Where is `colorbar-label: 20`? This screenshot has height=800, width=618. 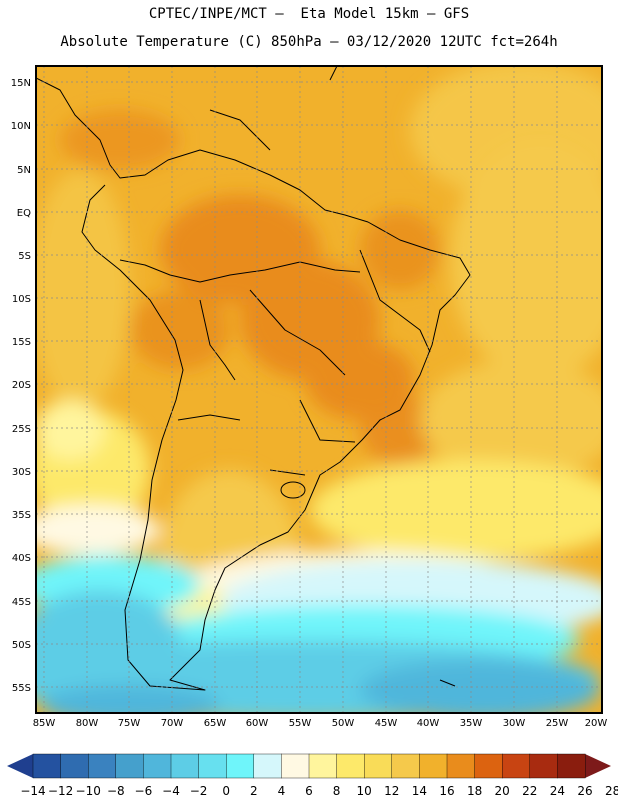 colorbar-label: 20 is located at coordinates (502, 791).